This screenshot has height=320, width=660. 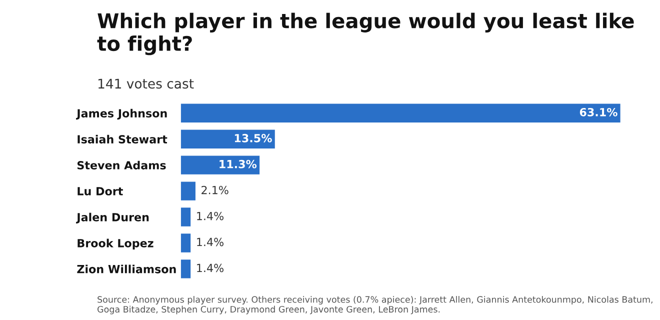 What do you see at coordinates (121, 165) in the screenshot?
I see `y-tick-label: Steven Adams` at bounding box center [121, 165].